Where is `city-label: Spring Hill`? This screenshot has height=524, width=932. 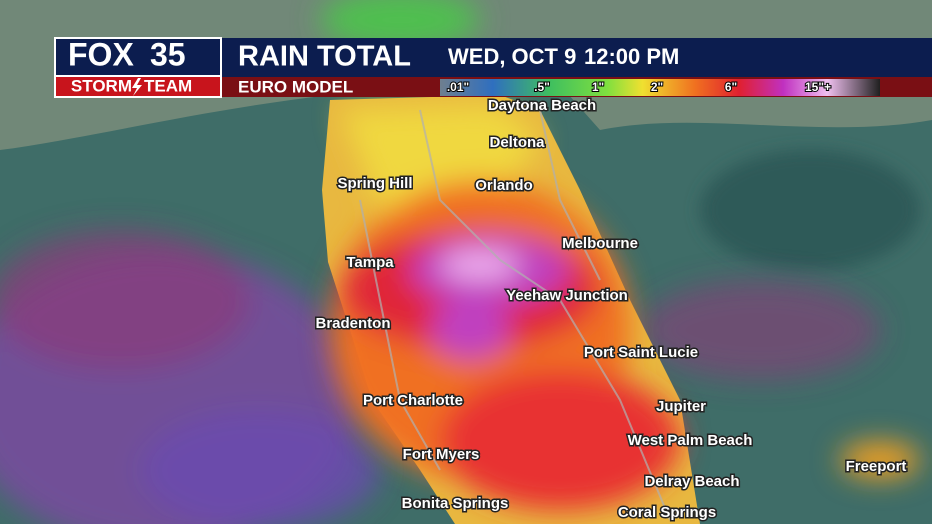 city-label: Spring Hill is located at coordinates (375, 183).